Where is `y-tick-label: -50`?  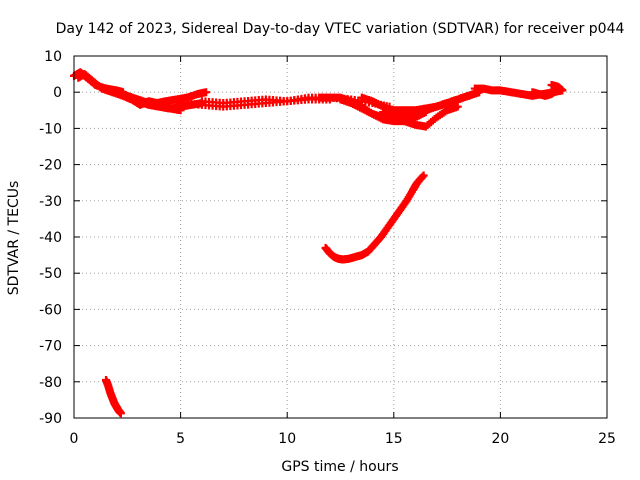 y-tick-label: -50 is located at coordinates (50, 274).